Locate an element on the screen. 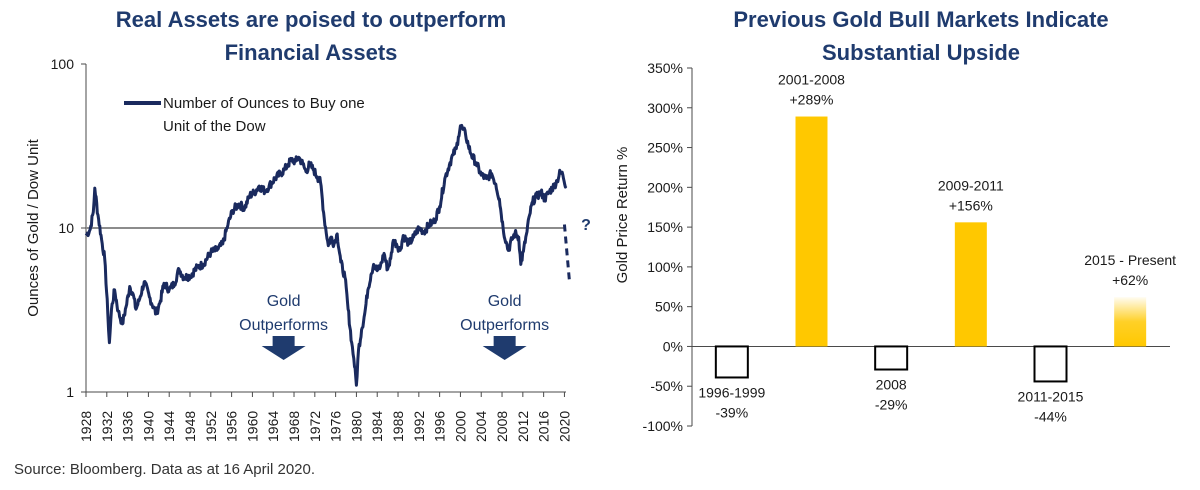  legend-label-line-2: Unit of the Dow is located at coordinates (214, 126).